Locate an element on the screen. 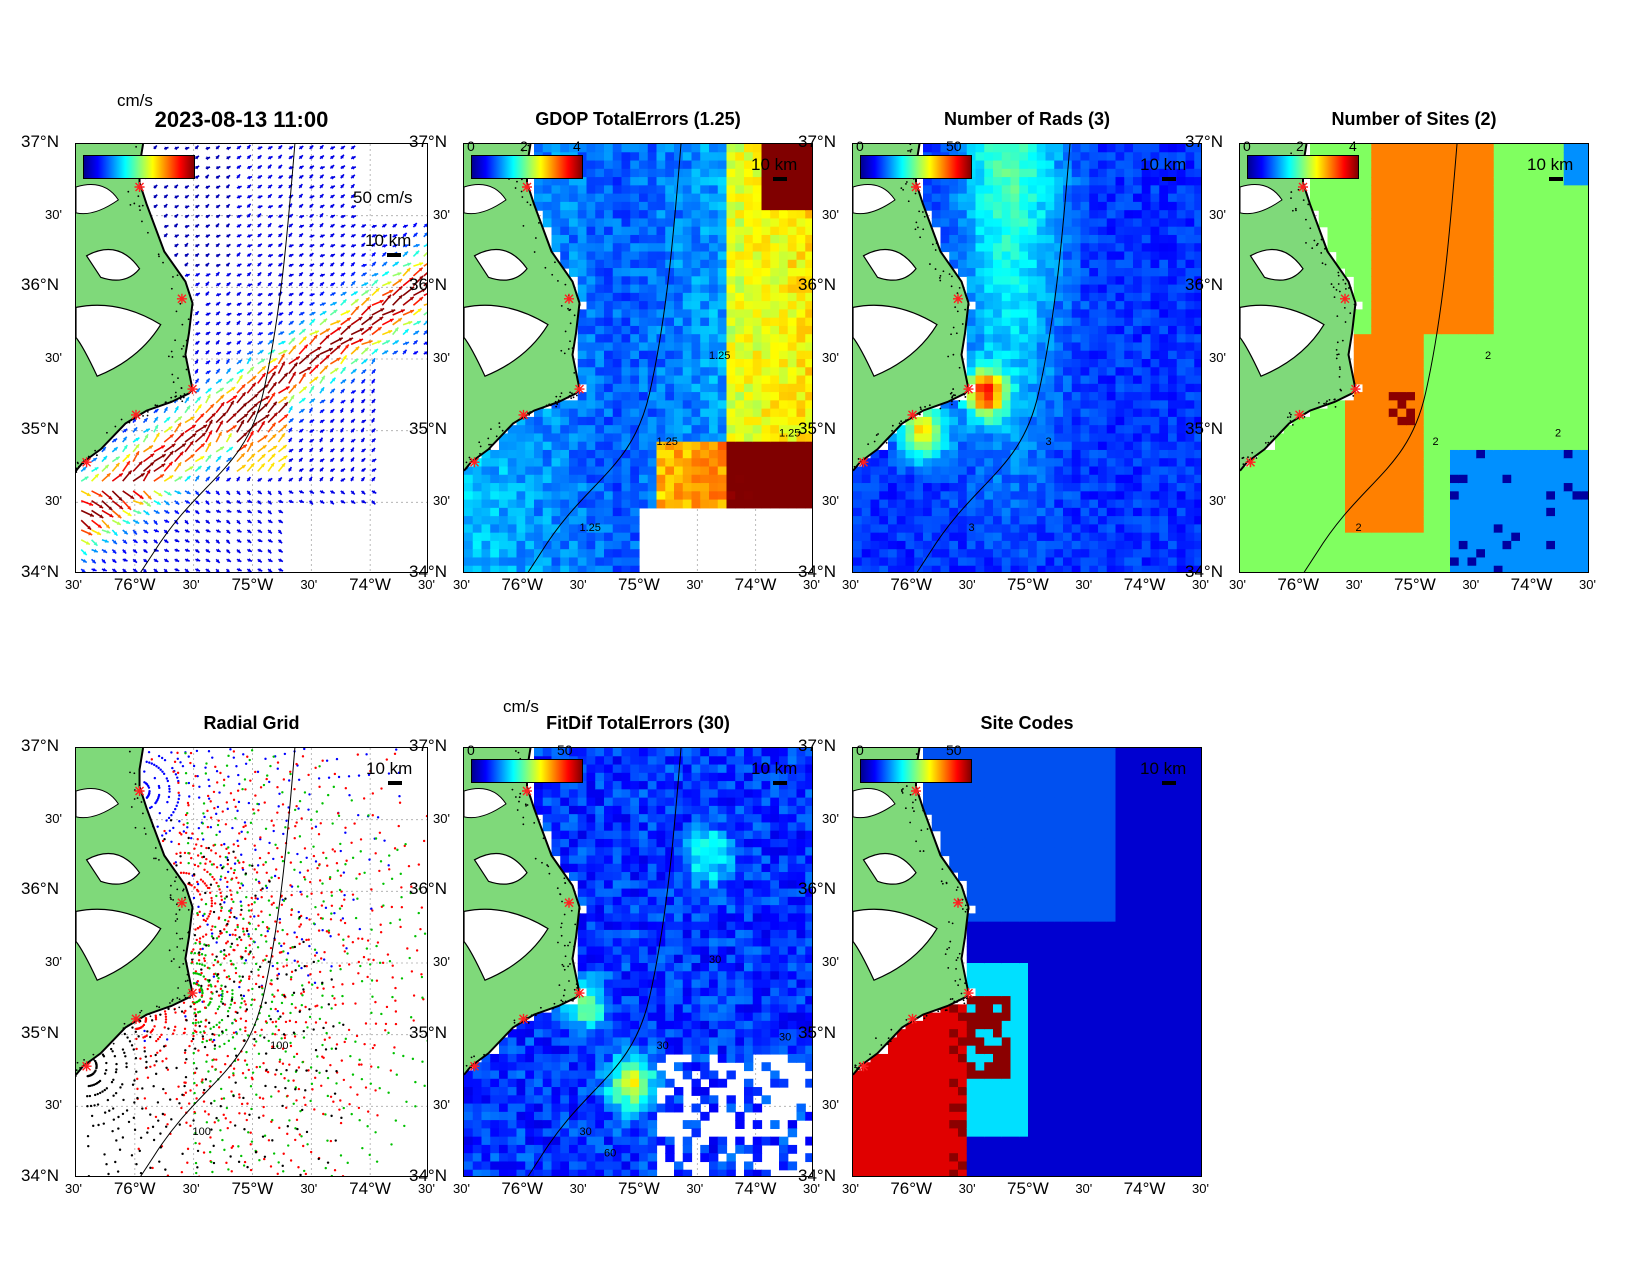  panel-title: 2023-08-13 11:00 is located at coordinates (241, 119).